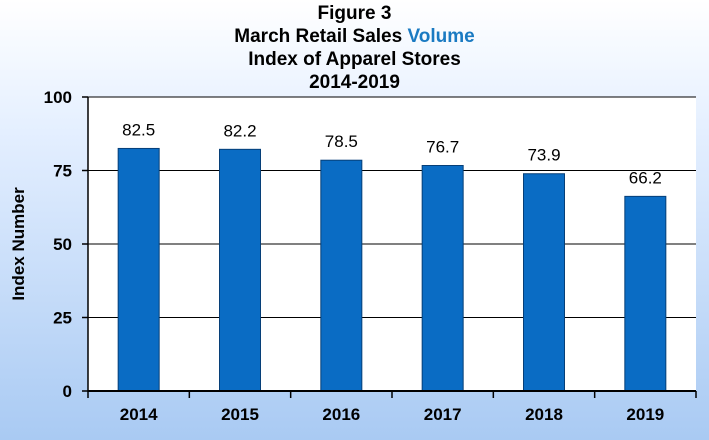  What do you see at coordinates (138, 269) in the screenshot?
I see `bar-2014` at bounding box center [138, 269].